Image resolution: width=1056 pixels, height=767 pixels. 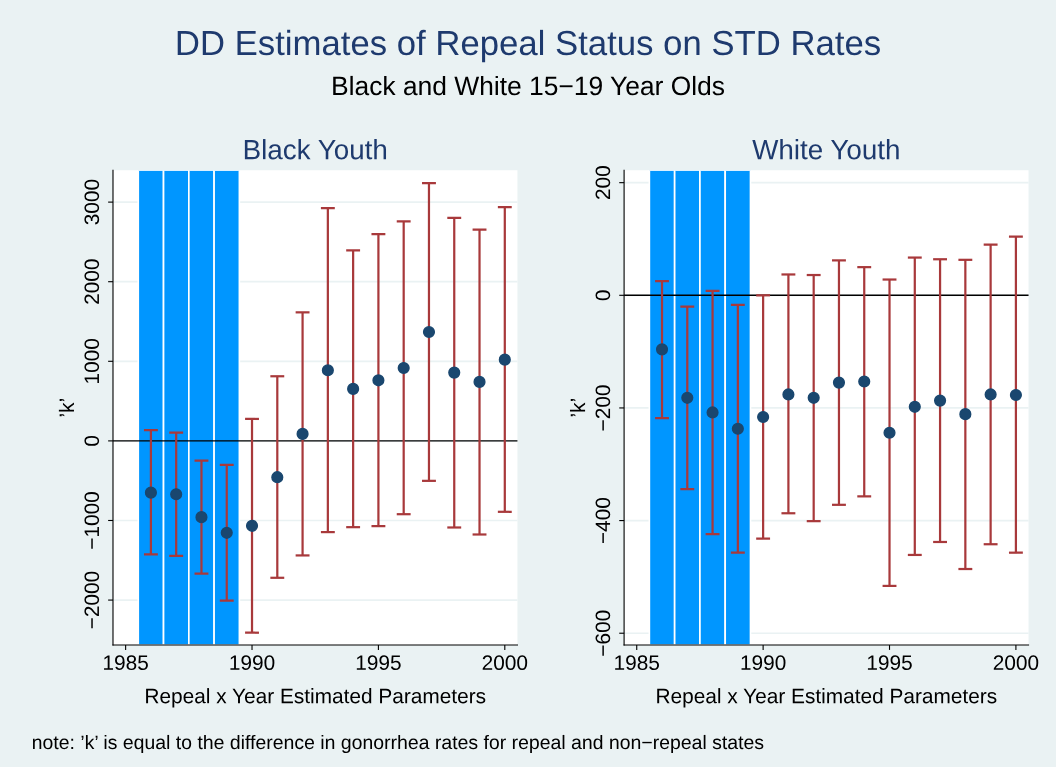 I want to click on y-tick-label: 1000, so click(x=92, y=360).